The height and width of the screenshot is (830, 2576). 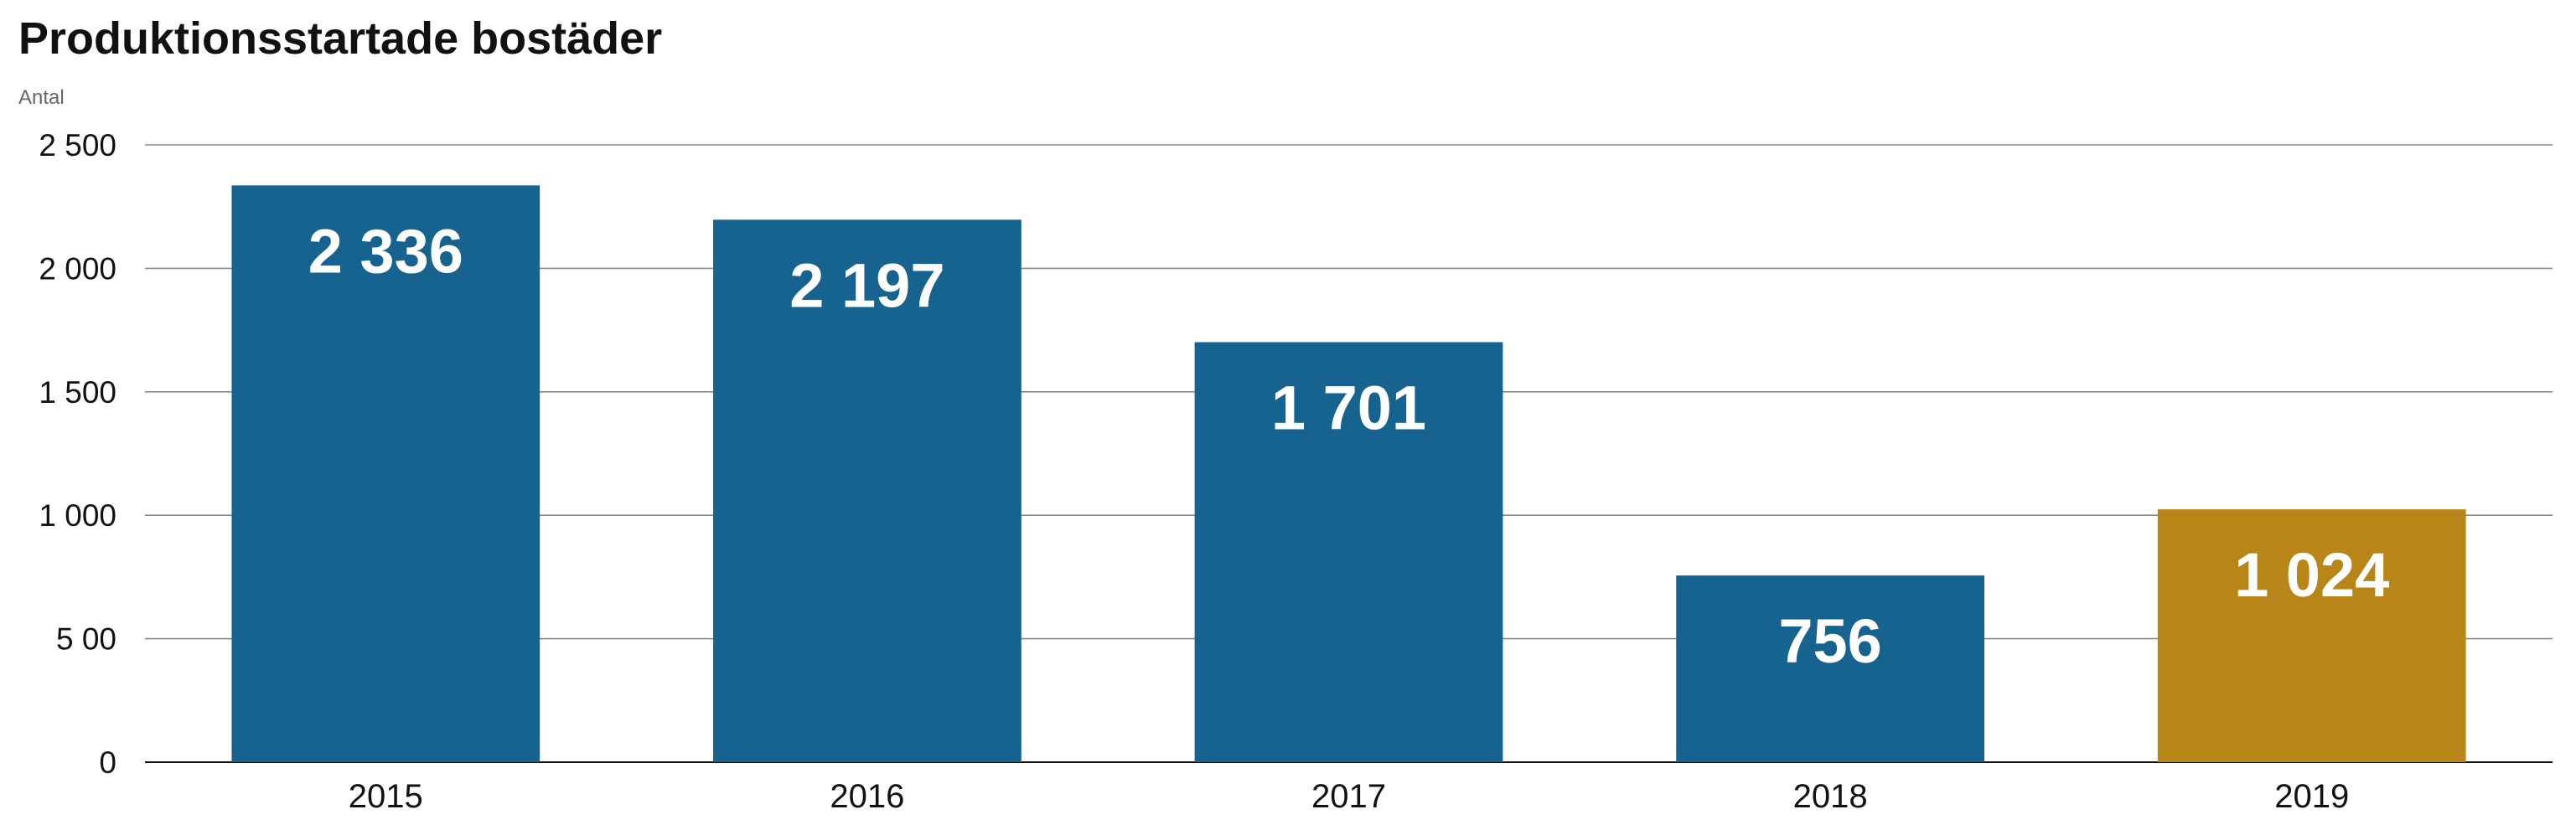 What do you see at coordinates (2311, 796) in the screenshot?
I see `x-tick-label-2019: 2019` at bounding box center [2311, 796].